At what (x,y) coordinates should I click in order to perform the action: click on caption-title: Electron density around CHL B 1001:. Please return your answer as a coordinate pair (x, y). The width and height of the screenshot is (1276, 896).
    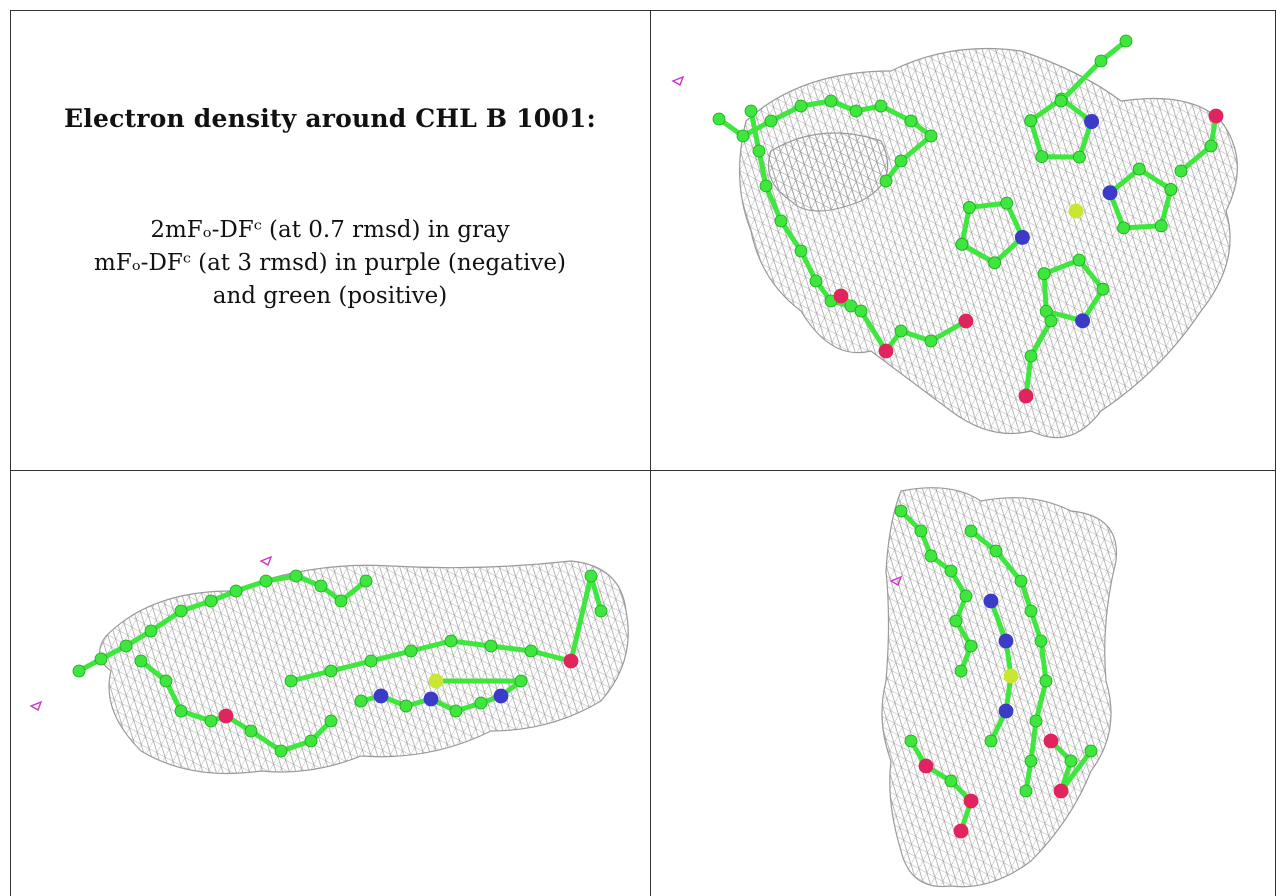
    Looking at the image, I should click on (330, 118).